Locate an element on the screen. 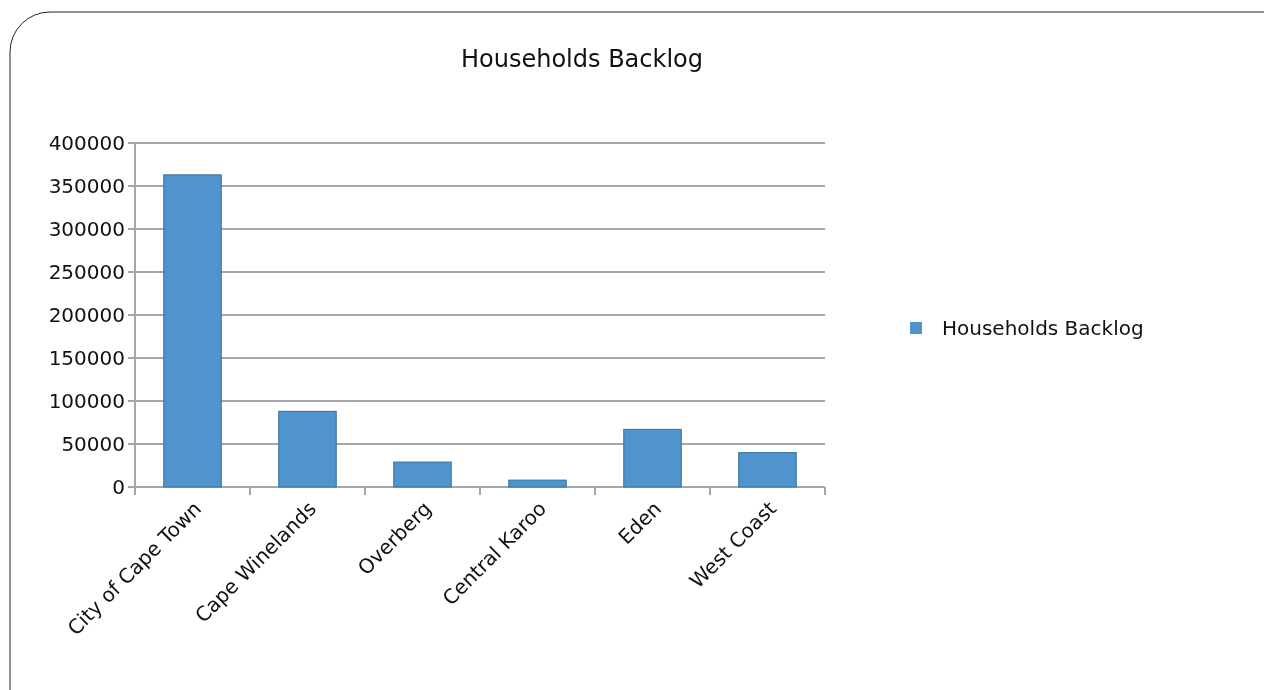  y-tick-label: 50000 is located at coordinates (93, 444).